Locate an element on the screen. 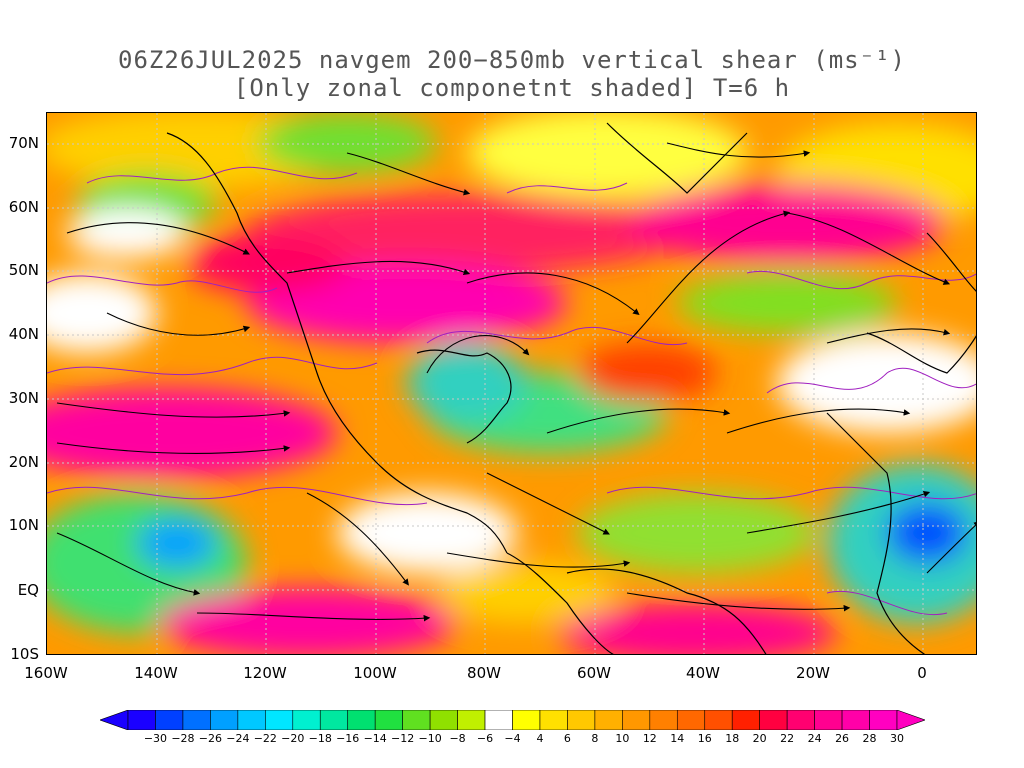 The width and height of the screenshot is (1024, 768). lat-label-20n: 20N is located at coordinates (23, 462).